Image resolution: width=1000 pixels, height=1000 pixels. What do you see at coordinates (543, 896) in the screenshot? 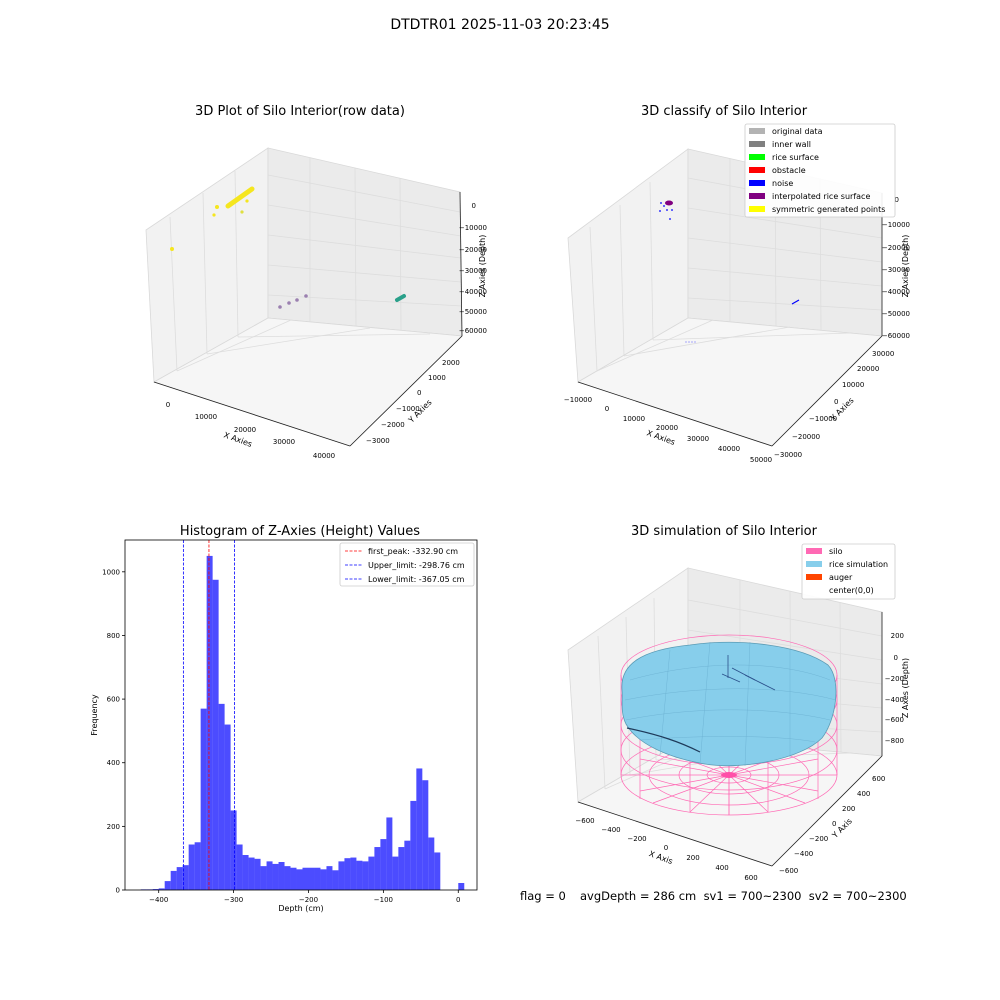
I see `flag-status: flag = 0` at bounding box center [543, 896].